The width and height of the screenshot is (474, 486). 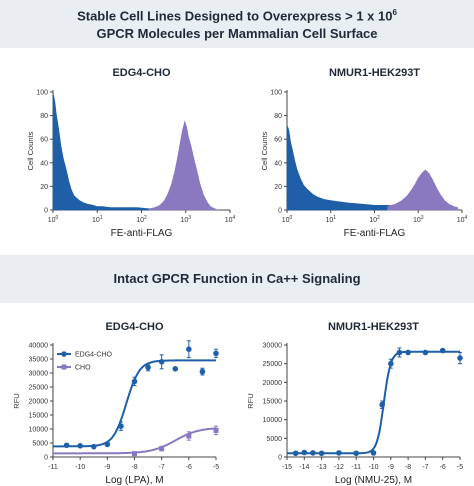 What do you see at coordinates (135, 441) in the screenshot?
I see `fit-curve-purple` at bounding box center [135, 441].